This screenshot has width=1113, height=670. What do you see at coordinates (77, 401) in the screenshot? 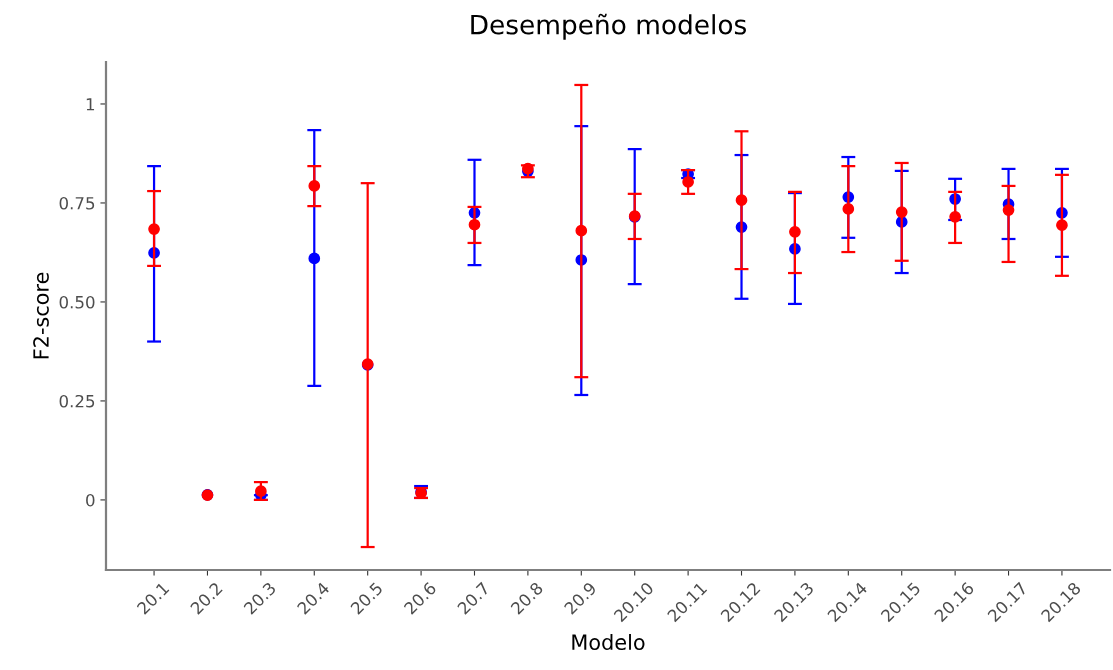
I see `y-tick-label: 0.25` at bounding box center [77, 401].